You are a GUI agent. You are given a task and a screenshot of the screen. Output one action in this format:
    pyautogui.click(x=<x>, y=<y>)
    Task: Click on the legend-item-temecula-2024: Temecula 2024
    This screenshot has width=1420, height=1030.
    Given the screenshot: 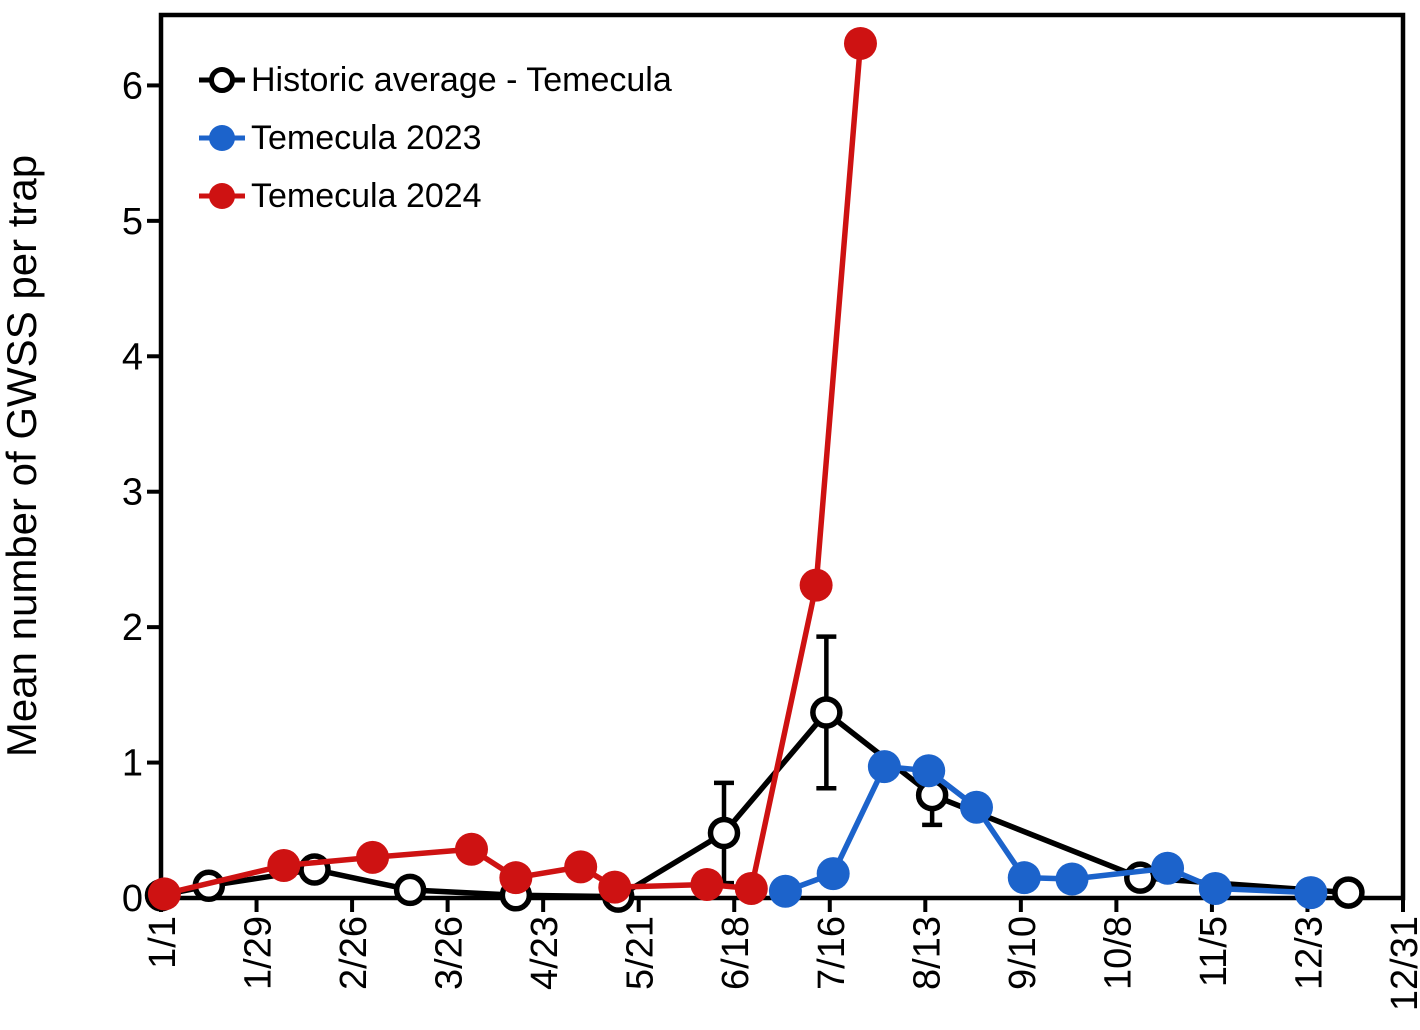 What is the action you would take?
    pyautogui.click(x=435, y=196)
    